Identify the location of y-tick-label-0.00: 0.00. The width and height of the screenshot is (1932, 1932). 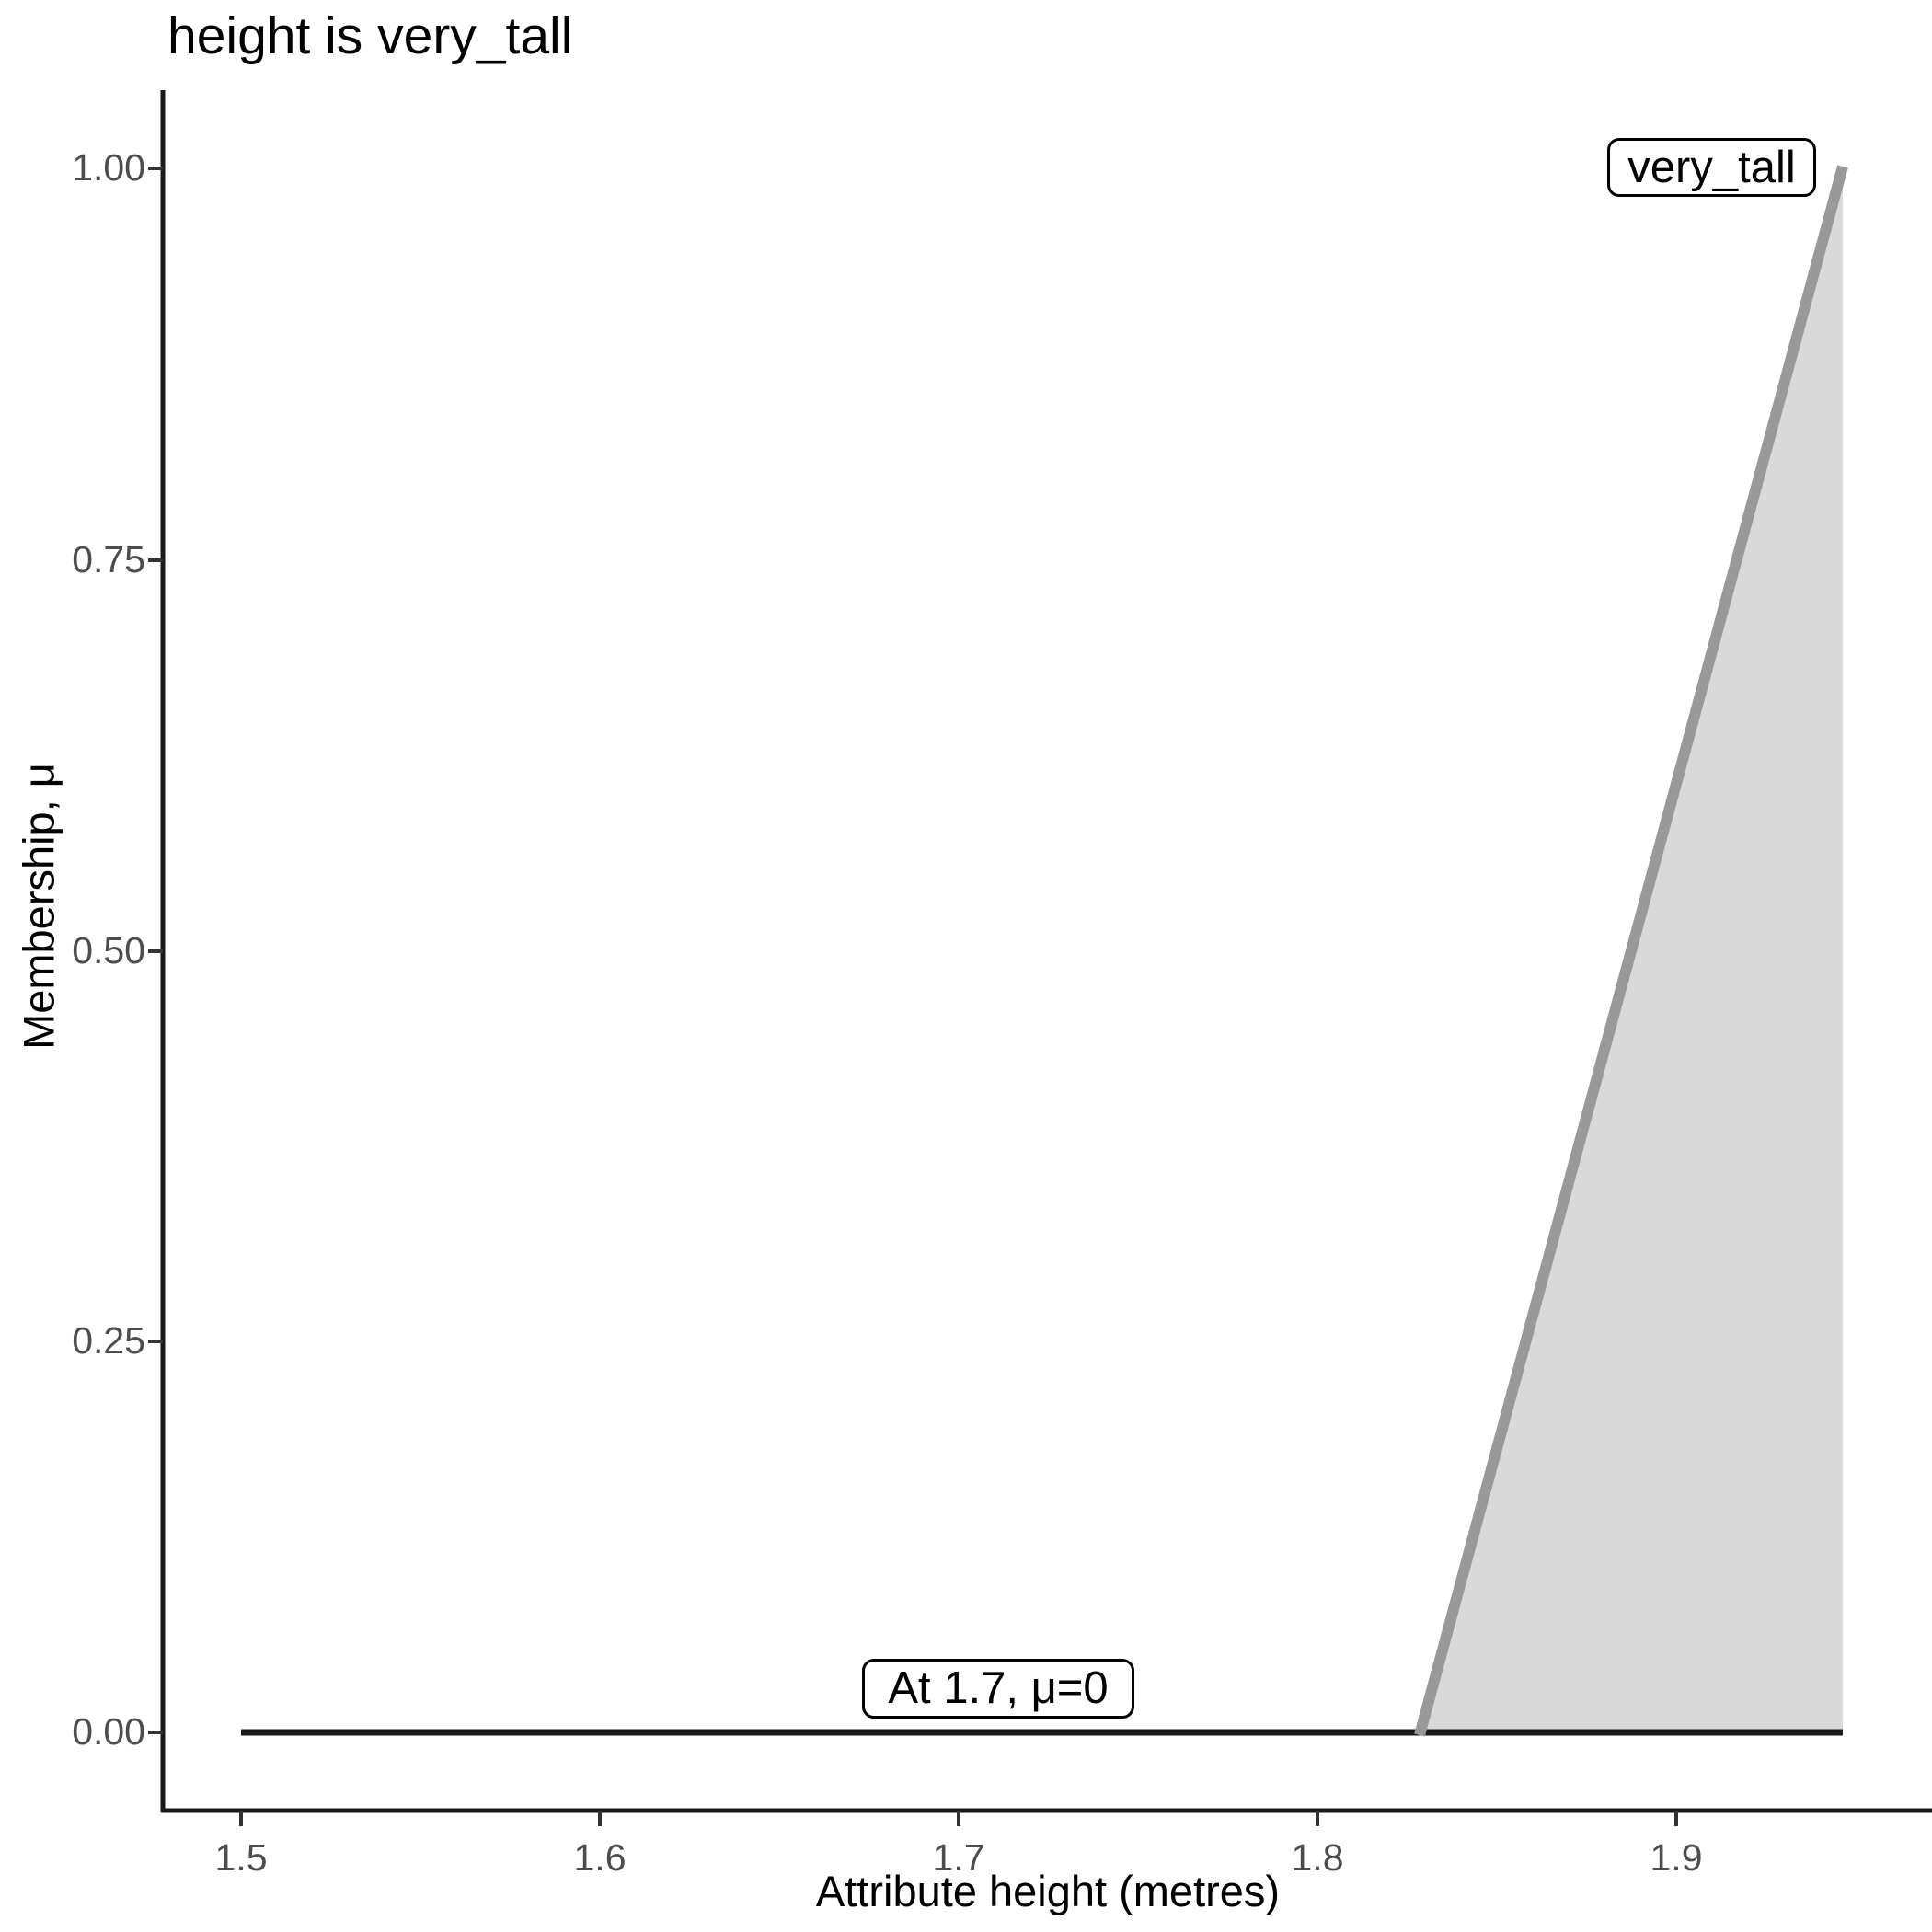
(108, 1731).